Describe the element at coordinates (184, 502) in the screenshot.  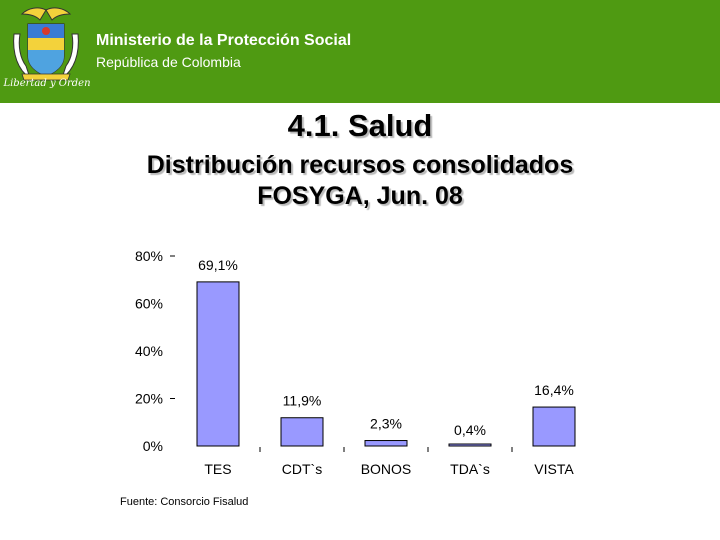
I see `source-note: Fuente: Consorcio Fisalud` at that location.